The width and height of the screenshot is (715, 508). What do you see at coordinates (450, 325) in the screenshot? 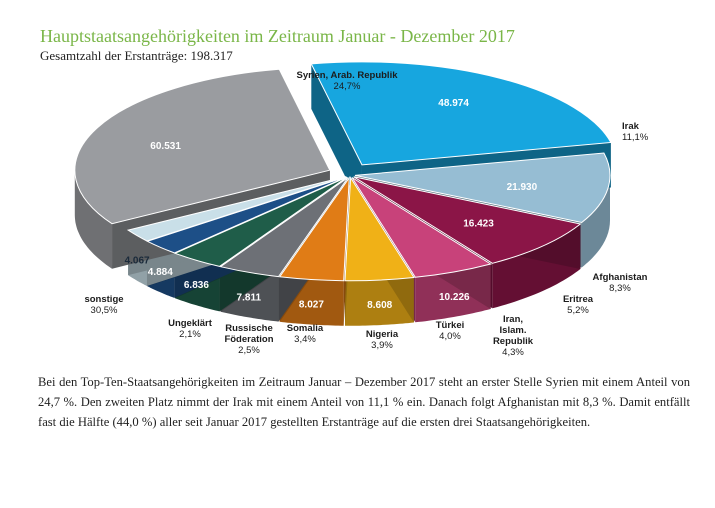
I see `category-name: Türkei` at bounding box center [450, 325].